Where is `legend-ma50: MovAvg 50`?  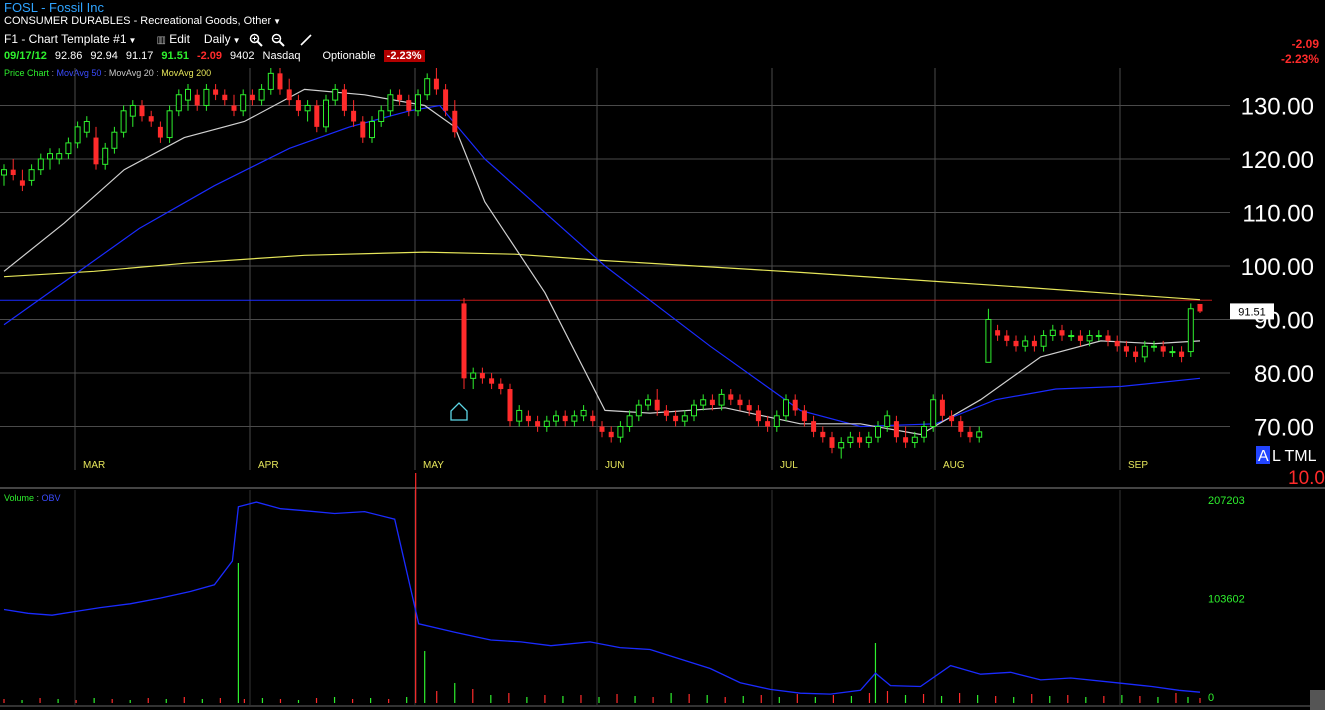
legend-ma50: MovAvg 50 is located at coordinates (79, 73).